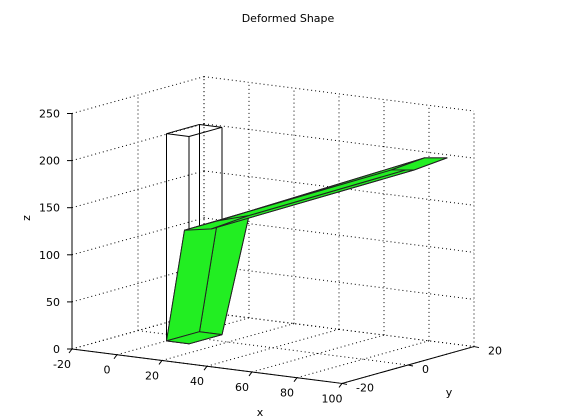 This screenshot has height=420, width=561. What do you see at coordinates (49, 114) in the screenshot?
I see `z-tick-label: 250` at bounding box center [49, 114].